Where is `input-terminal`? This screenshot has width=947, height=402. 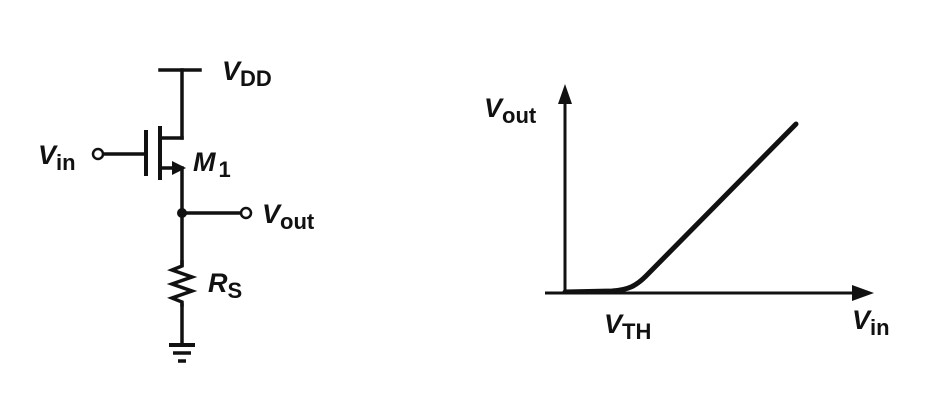
input-terminal is located at coordinates (98, 154).